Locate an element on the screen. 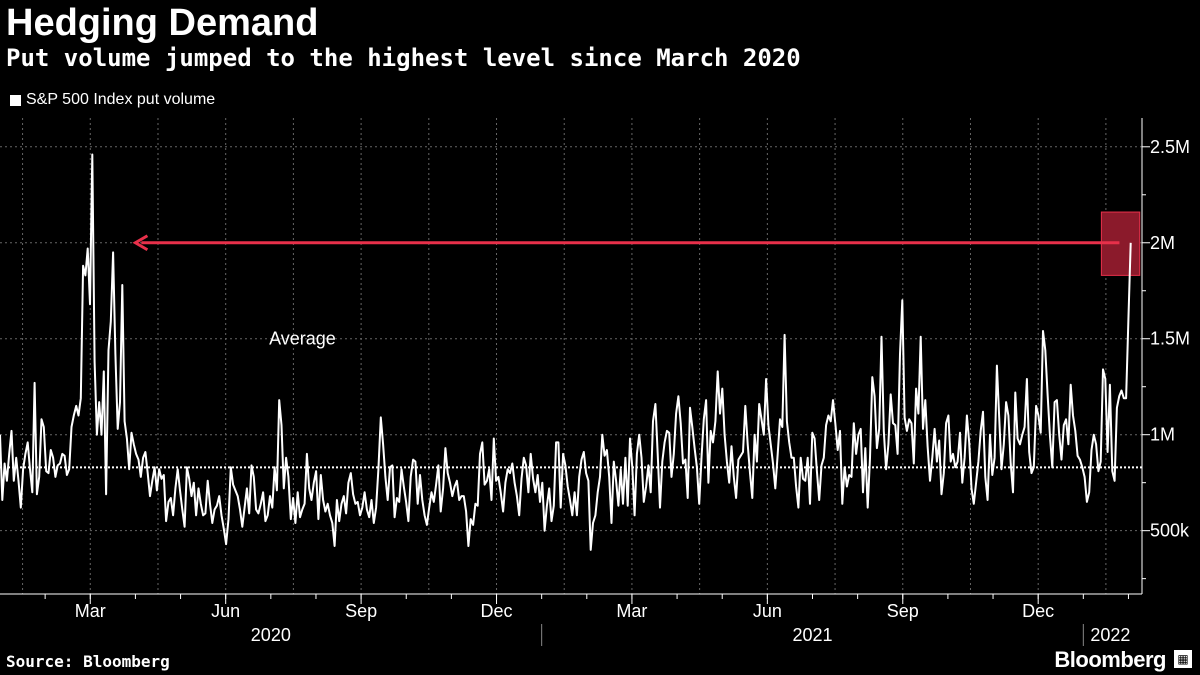  annotation-layer: Average is located at coordinates (626, 291).